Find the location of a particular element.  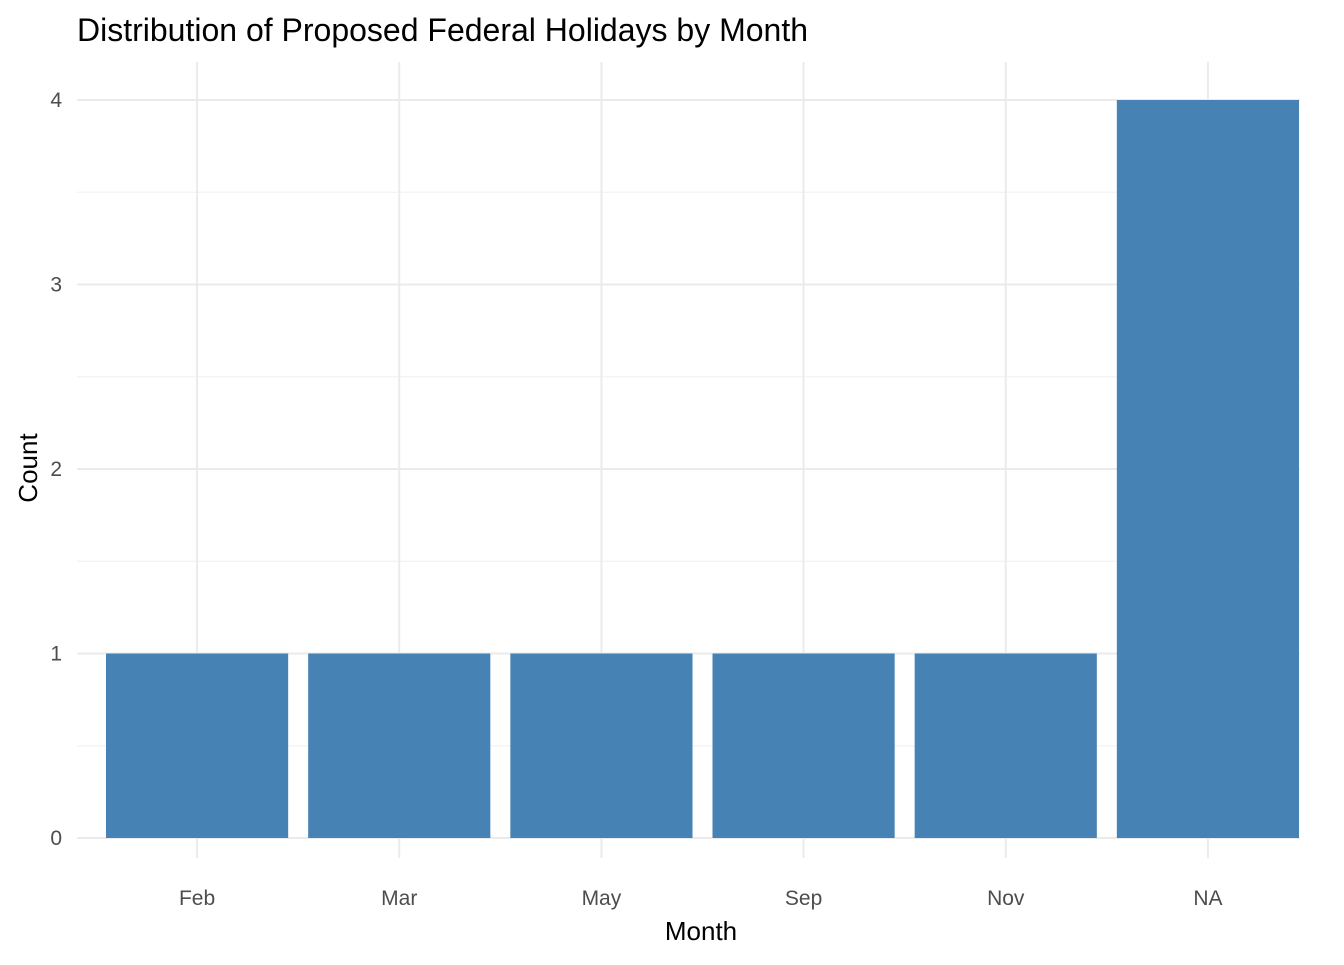

y-tick-label: 3 is located at coordinates (56, 285).